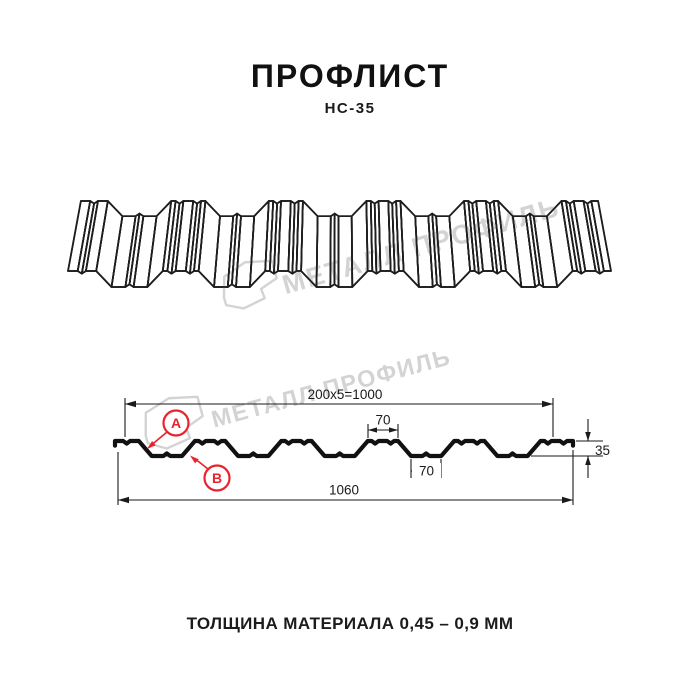 This screenshot has height=700, width=700. I want to click on dim-valley-label-backing, so click(426, 470).